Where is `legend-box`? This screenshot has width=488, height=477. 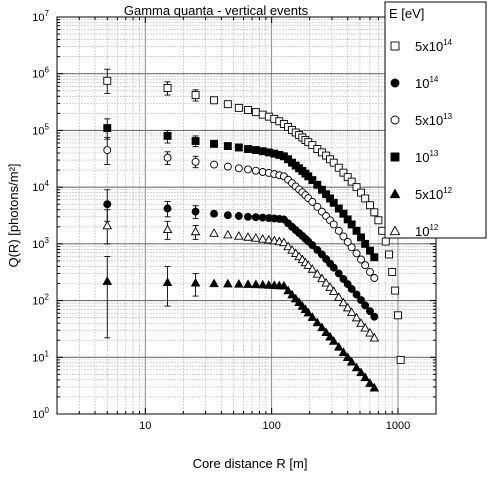 legend-box is located at coordinates (435, 120).